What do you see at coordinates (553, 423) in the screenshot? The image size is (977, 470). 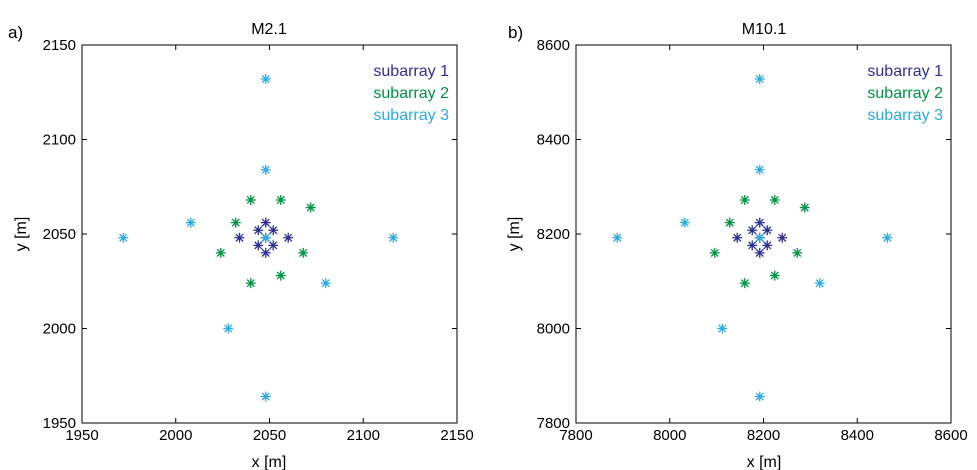 I see `y-tick-label: 7800` at bounding box center [553, 423].